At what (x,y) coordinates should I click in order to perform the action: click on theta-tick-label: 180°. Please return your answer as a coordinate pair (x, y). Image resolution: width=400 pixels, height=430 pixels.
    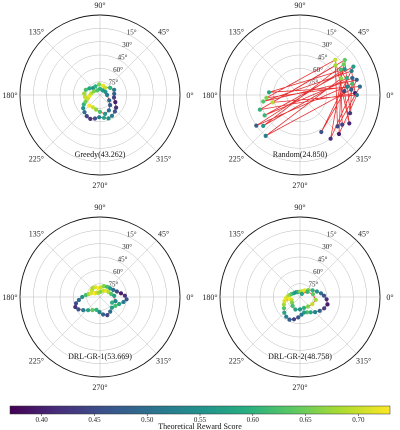
    Looking at the image, I should click on (9, 297).